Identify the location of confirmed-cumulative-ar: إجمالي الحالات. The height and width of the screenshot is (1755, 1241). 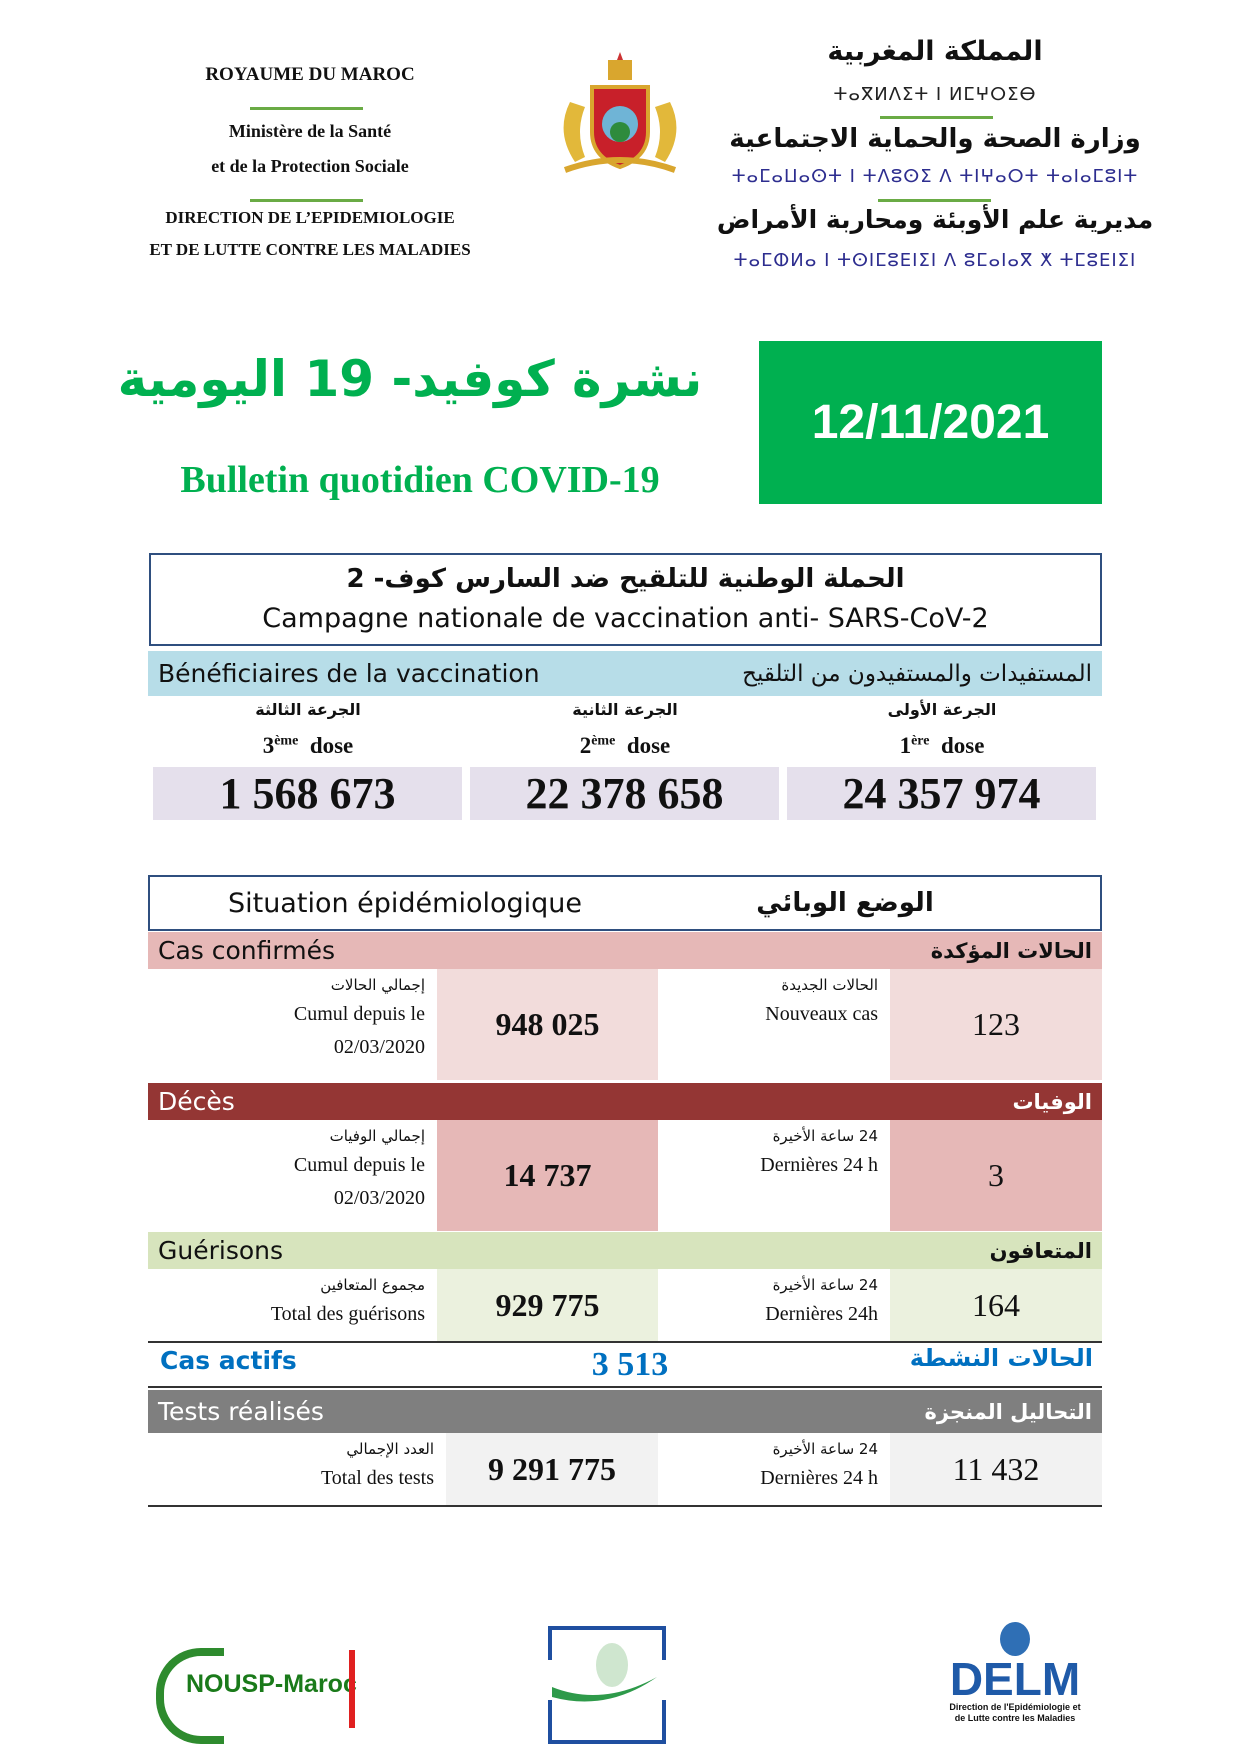
(377, 985).